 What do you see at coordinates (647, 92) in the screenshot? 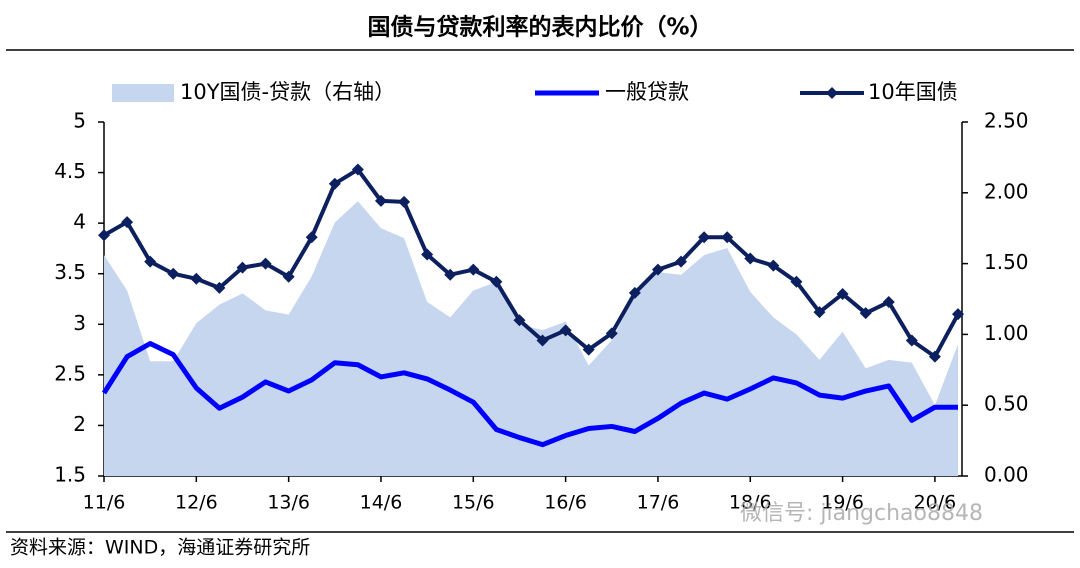
I see `legend-label: 一般贷款` at bounding box center [647, 92].